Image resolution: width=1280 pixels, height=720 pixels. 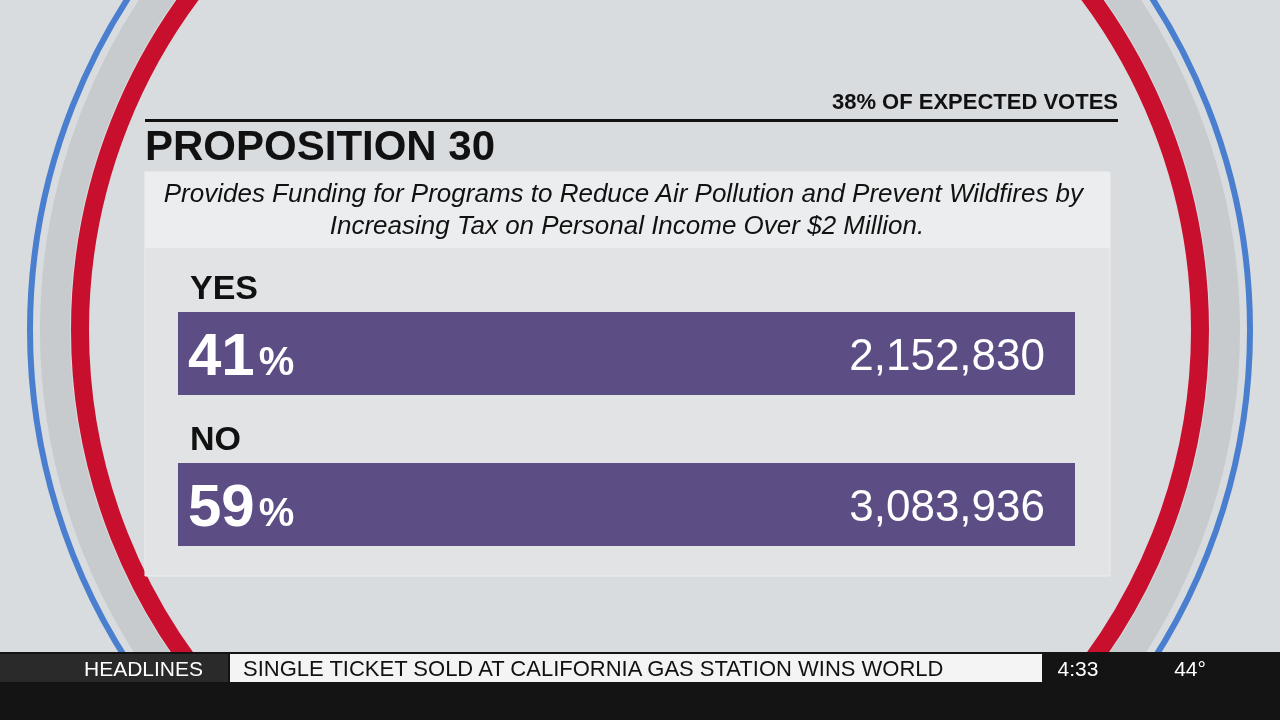 What do you see at coordinates (144, 668) in the screenshot?
I see `text: HEADLINES` at bounding box center [144, 668].